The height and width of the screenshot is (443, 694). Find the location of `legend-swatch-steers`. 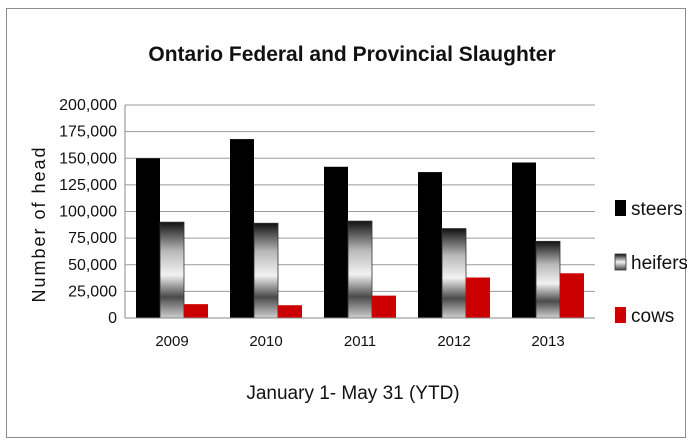

legend-swatch-steers is located at coordinates (620, 208).